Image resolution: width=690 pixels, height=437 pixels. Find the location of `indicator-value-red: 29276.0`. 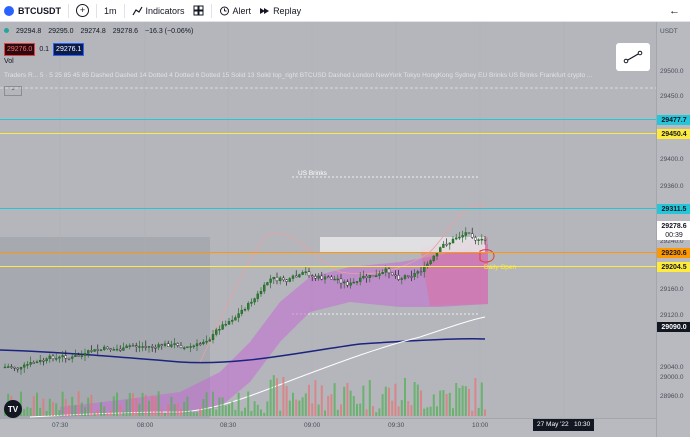

indicator-value-red: 29276.0 is located at coordinates (20, 49).